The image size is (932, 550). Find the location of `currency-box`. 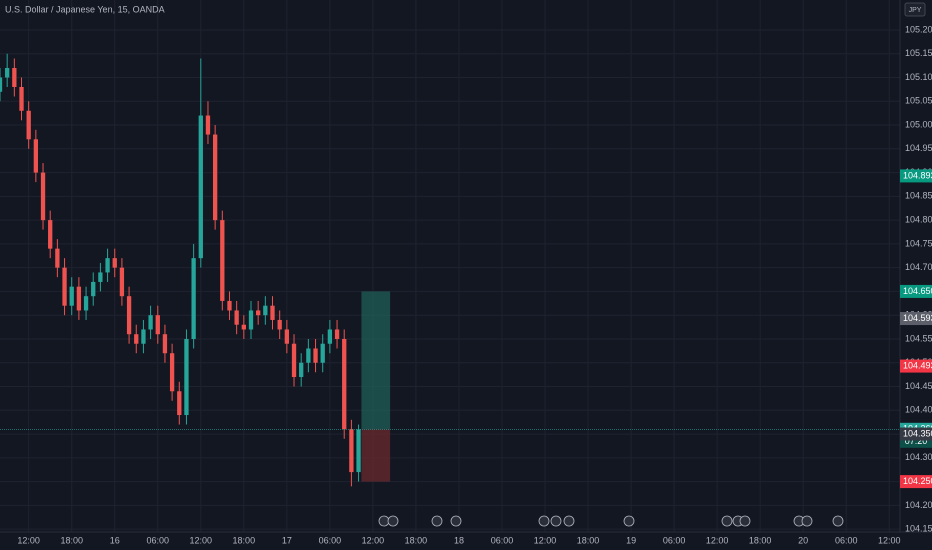

currency-box is located at coordinates (915, 9).